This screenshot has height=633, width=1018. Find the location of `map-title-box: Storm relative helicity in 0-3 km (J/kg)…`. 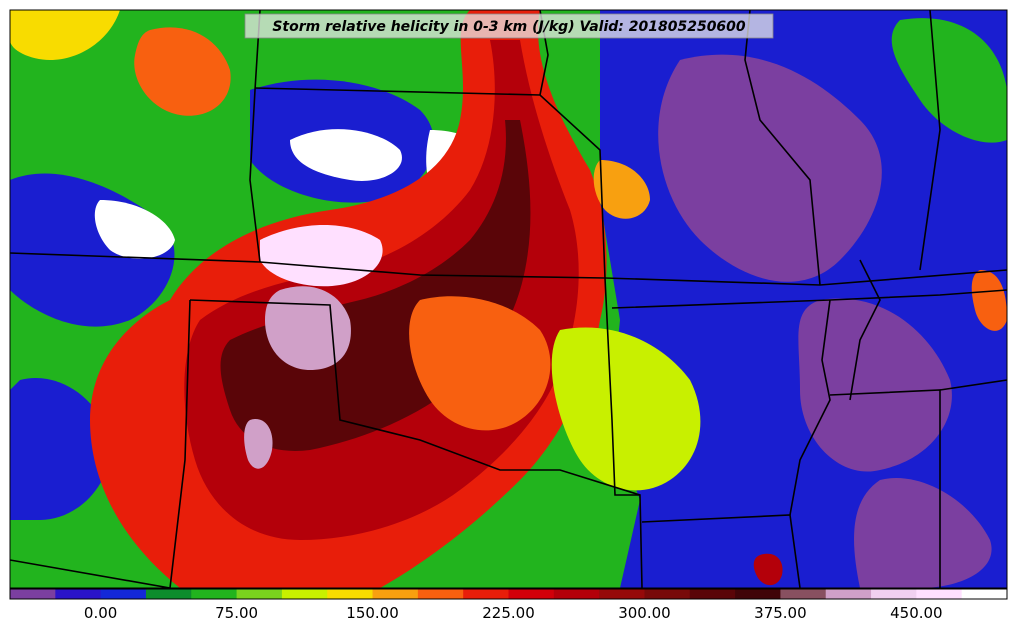

map-title-box: Storm relative helicity in 0-3 km (J/kg)… is located at coordinates (509, 26).